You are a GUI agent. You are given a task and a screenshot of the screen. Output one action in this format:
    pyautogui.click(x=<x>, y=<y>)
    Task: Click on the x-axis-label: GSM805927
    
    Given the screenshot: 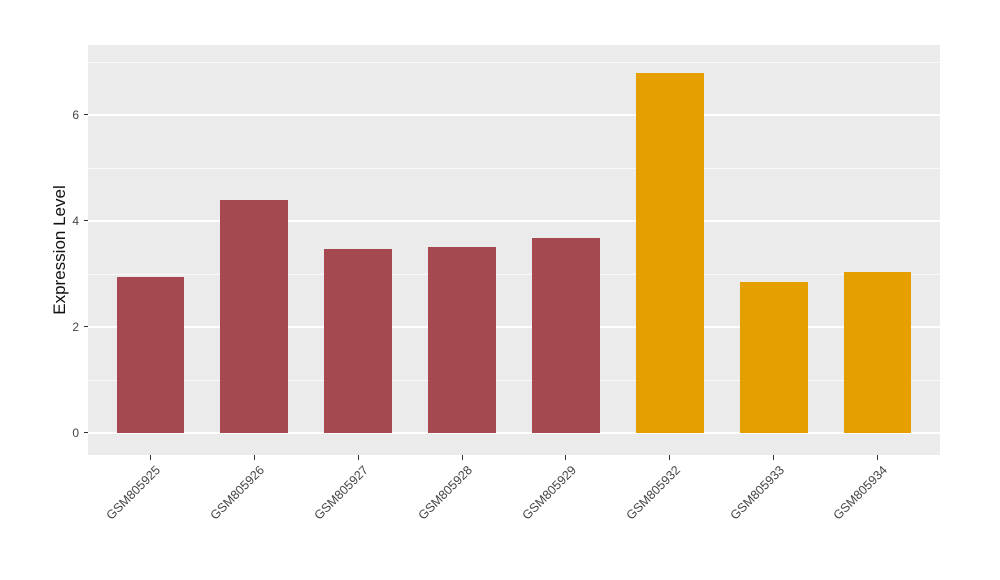 What is the action you would take?
    pyautogui.click(x=341, y=493)
    